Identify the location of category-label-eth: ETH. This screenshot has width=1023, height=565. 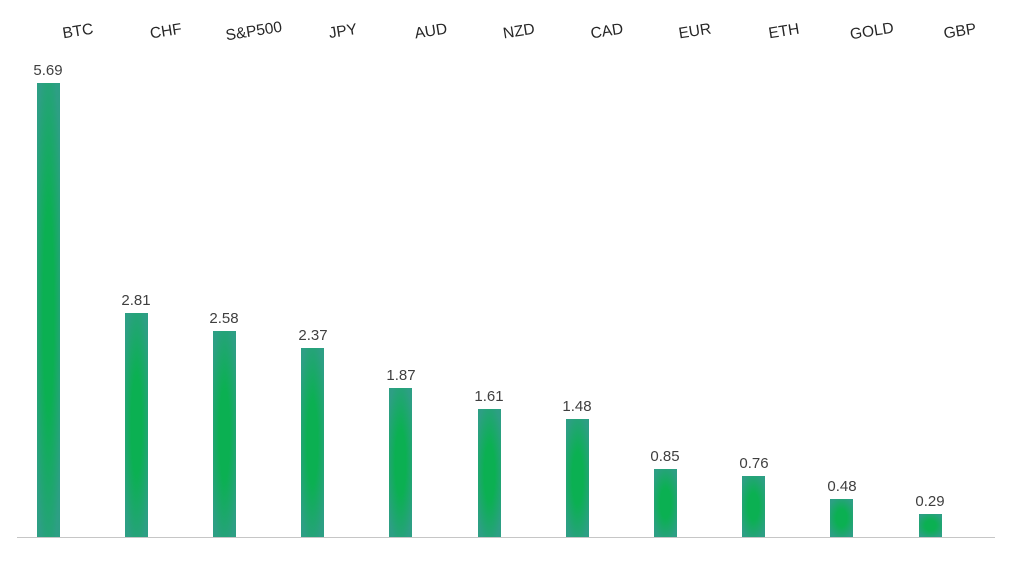
(784, 31).